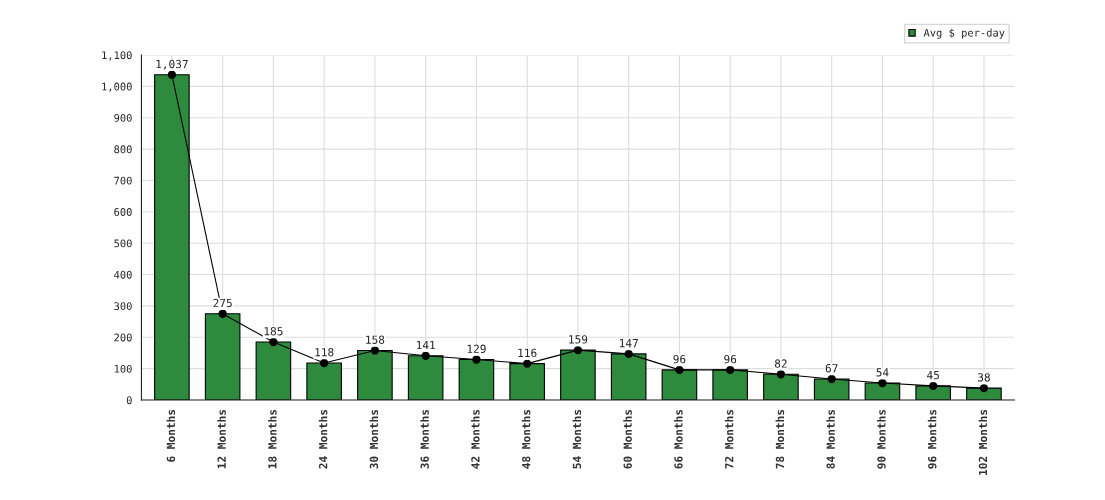 This screenshot has width=1105, height=500. Describe the element at coordinates (273, 331) in the screenshot. I see `data-label: 185` at that location.